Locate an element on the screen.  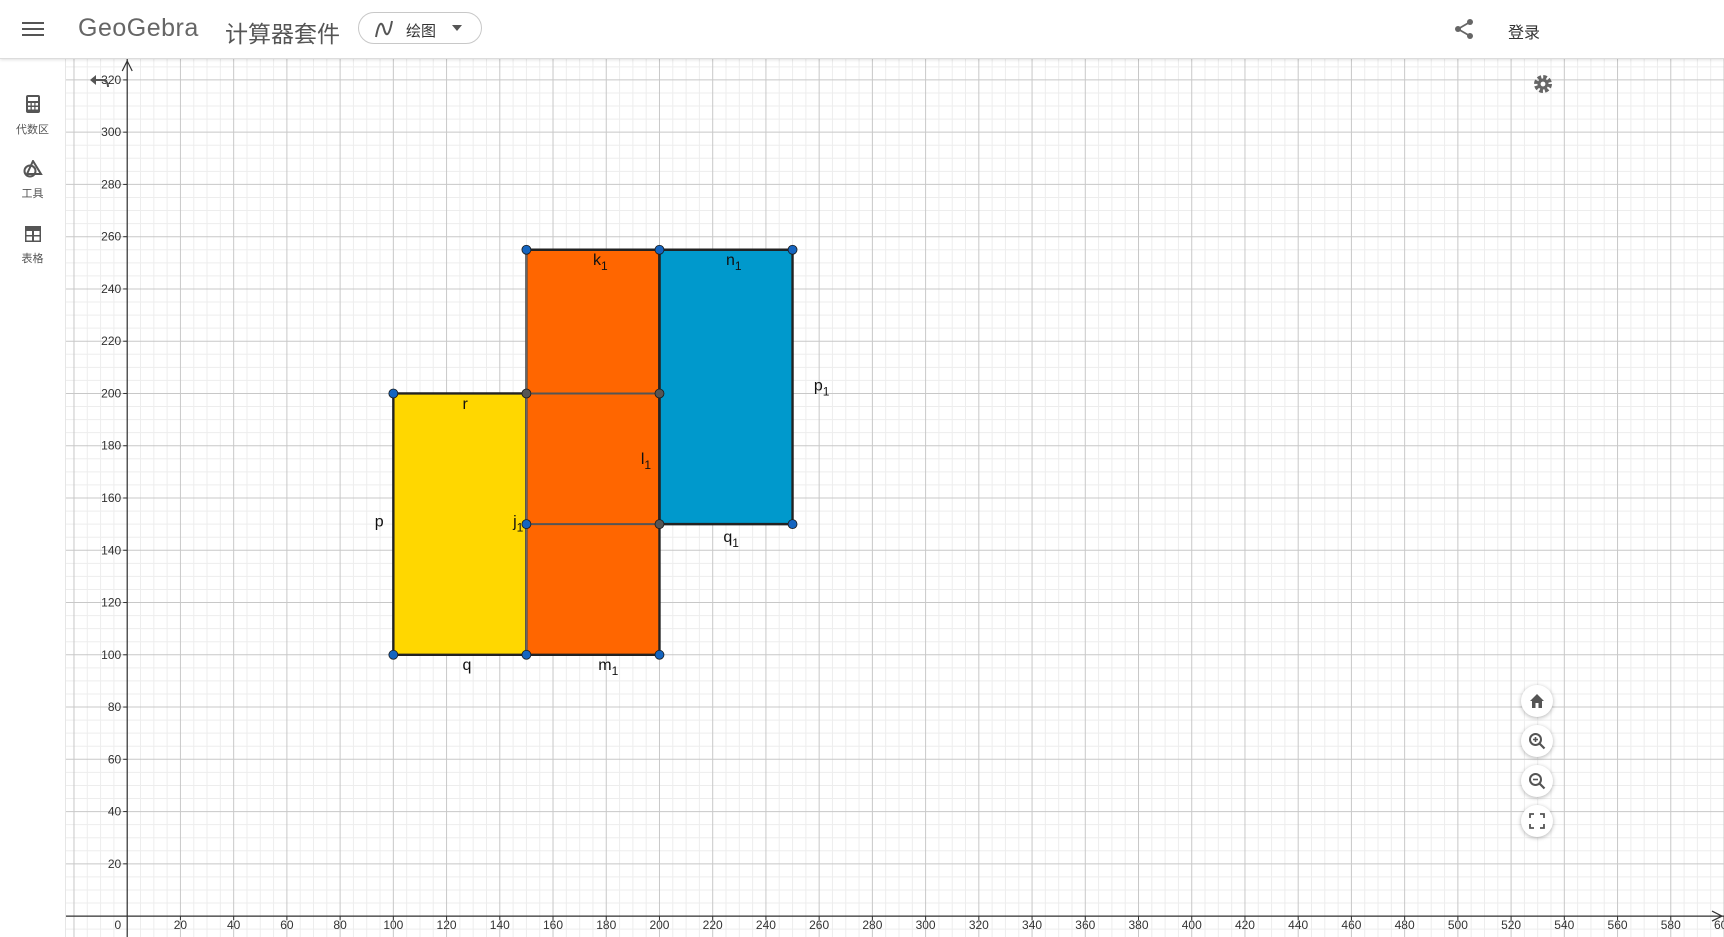
y-axis-arrow is located at coordinates (127, 65).